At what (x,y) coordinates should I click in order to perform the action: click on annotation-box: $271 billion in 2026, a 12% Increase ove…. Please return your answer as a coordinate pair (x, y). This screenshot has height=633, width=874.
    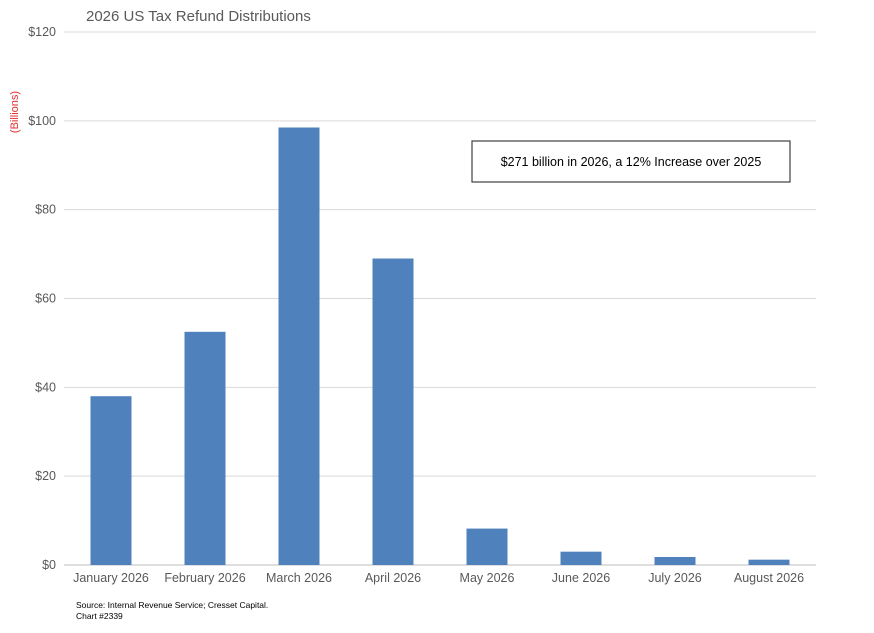
    Looking at the image, I should click on (631, 161).